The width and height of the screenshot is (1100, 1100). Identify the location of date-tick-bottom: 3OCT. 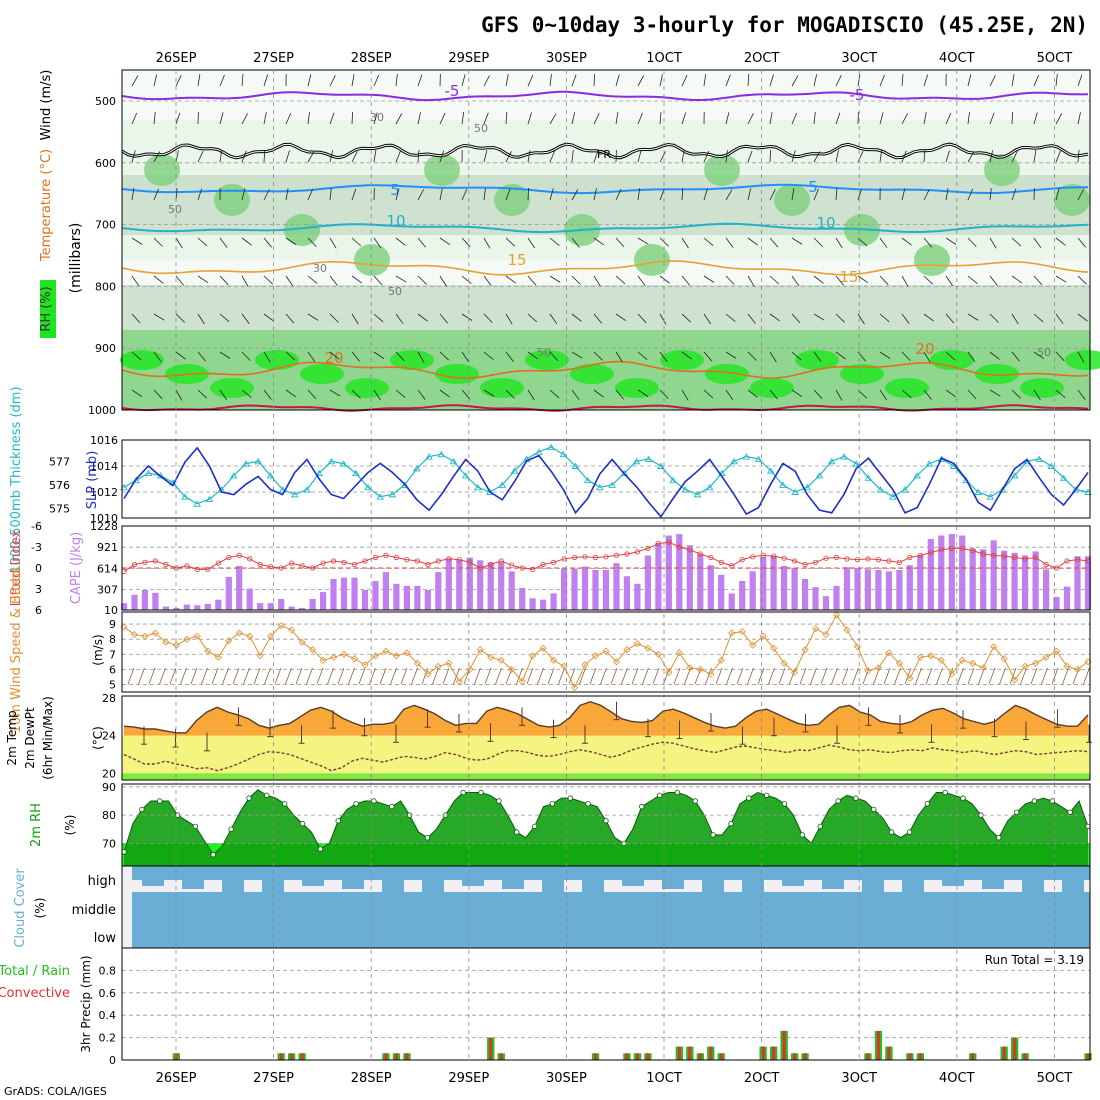
(859, 1078).